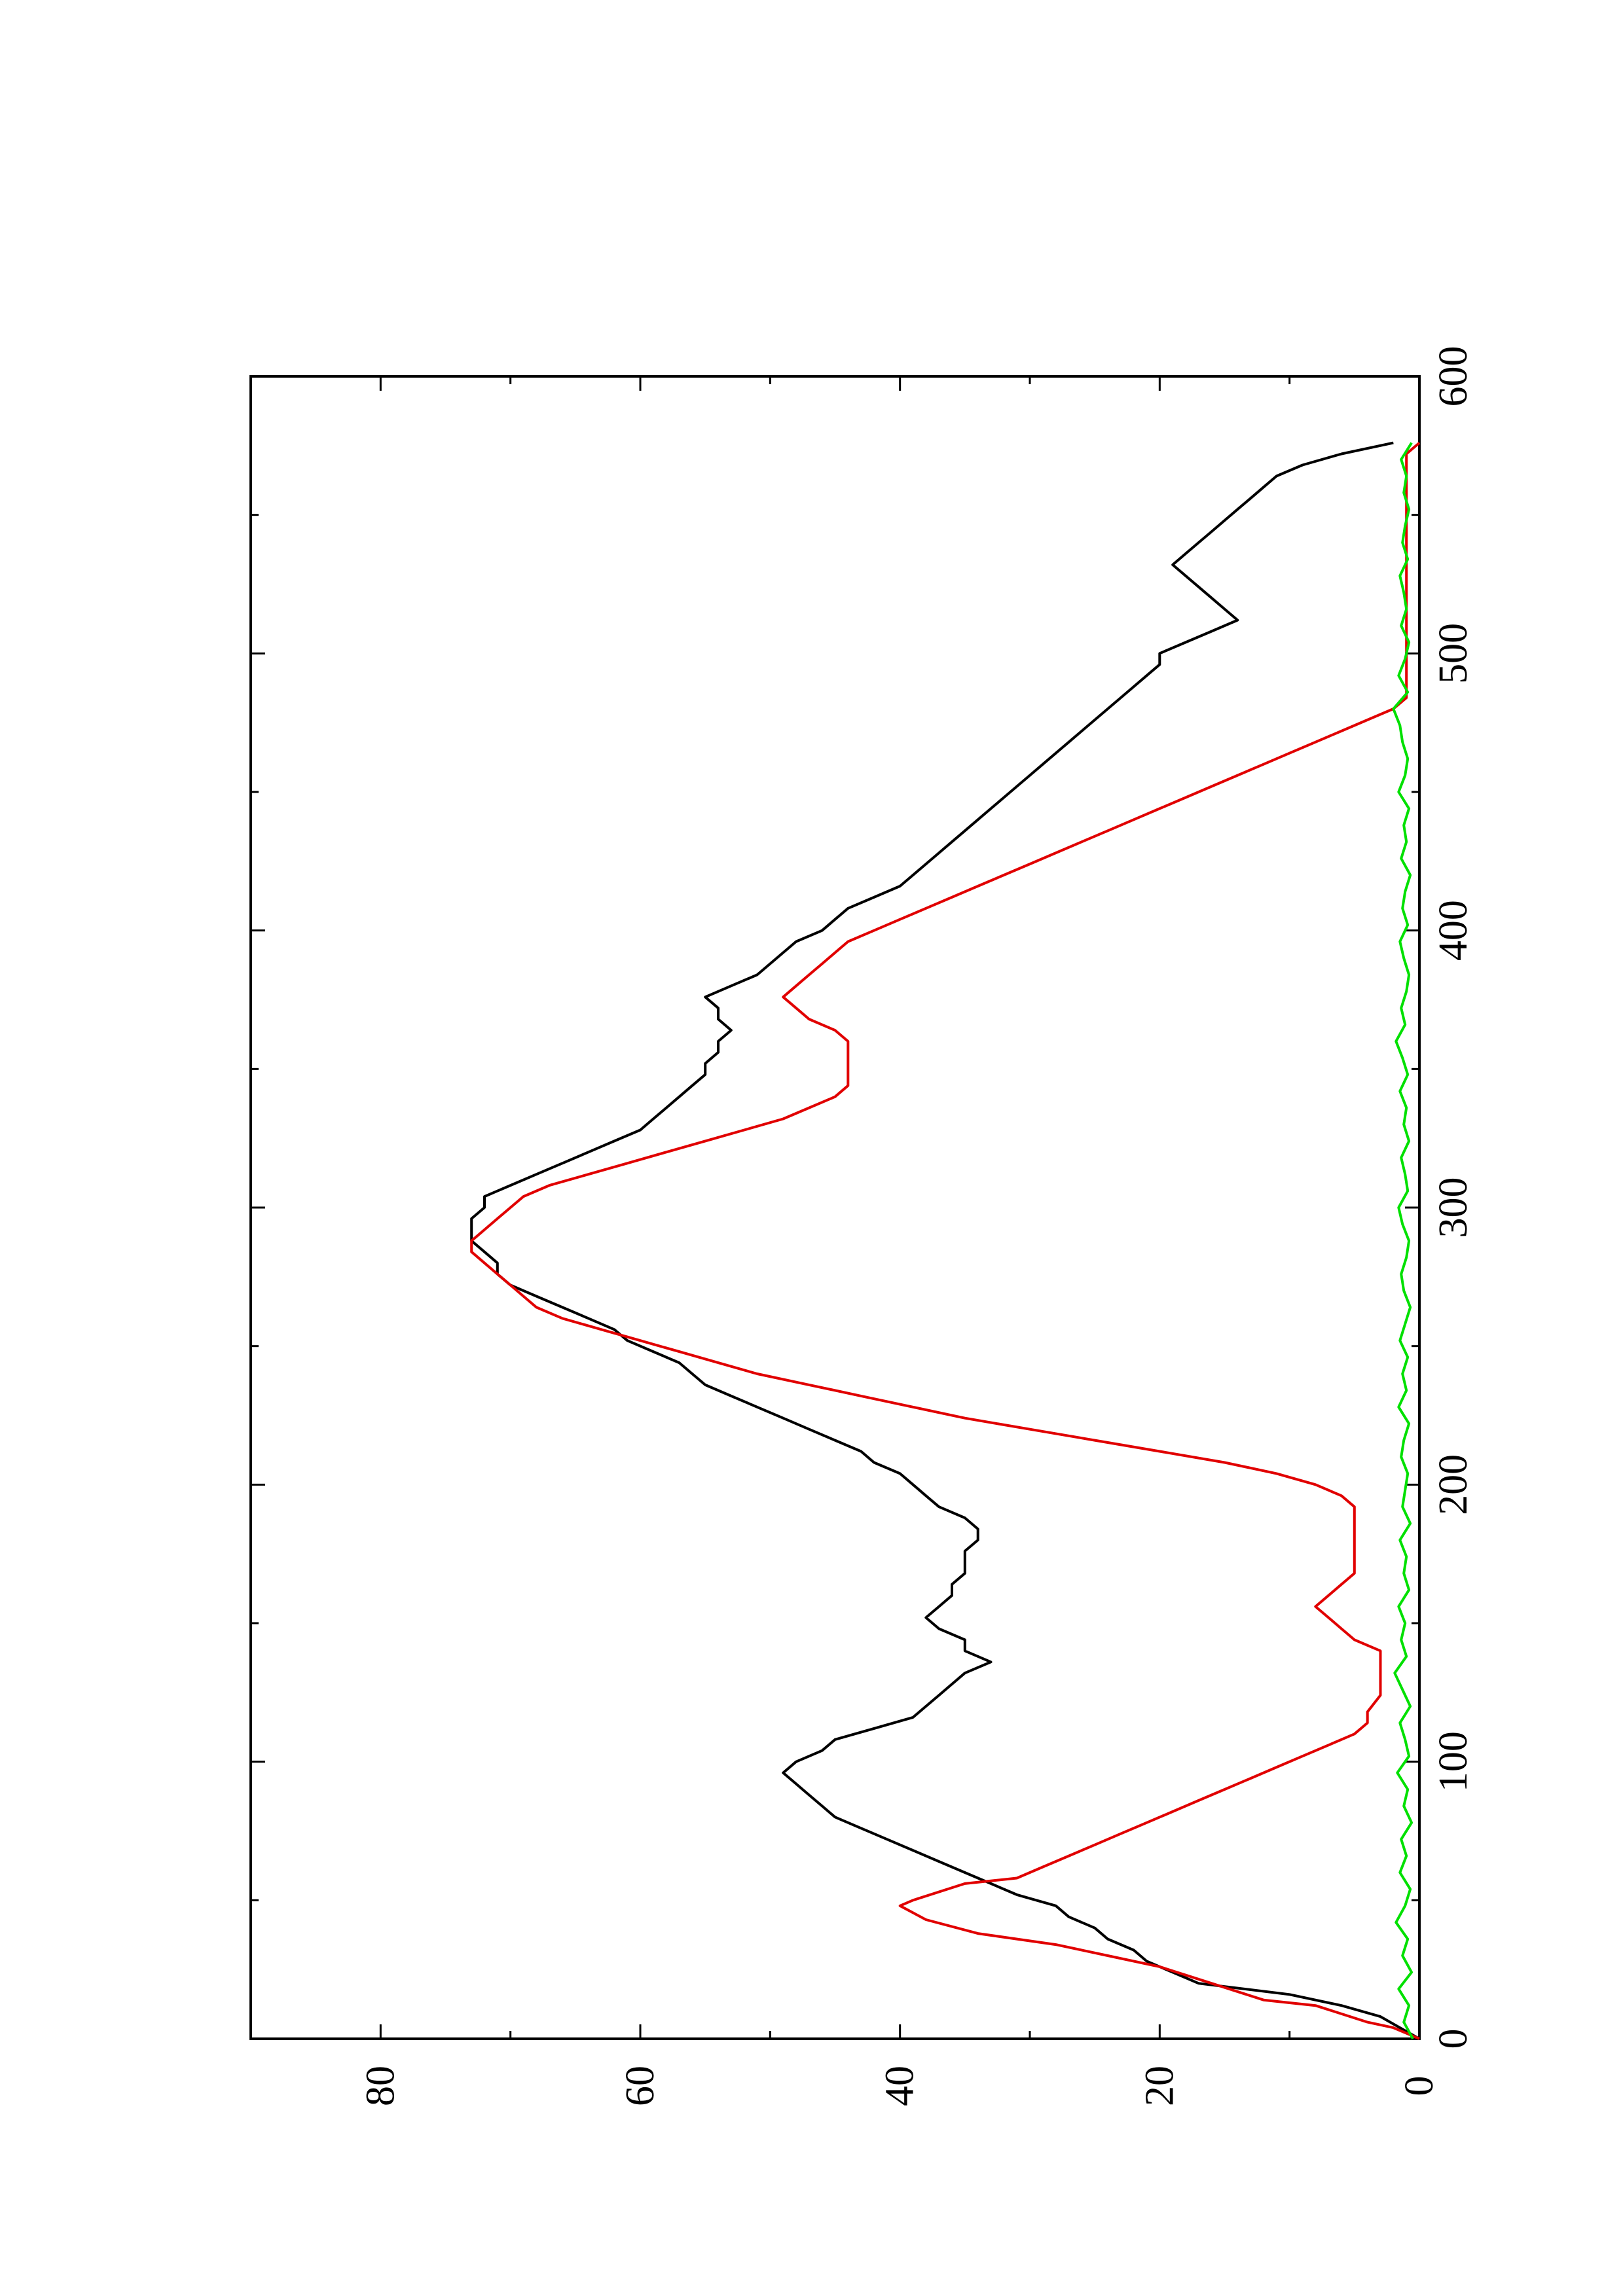  Describe the element at coordinates (1453, 1207) in the screenshot. I see `x-tick-label: 300` at that location.